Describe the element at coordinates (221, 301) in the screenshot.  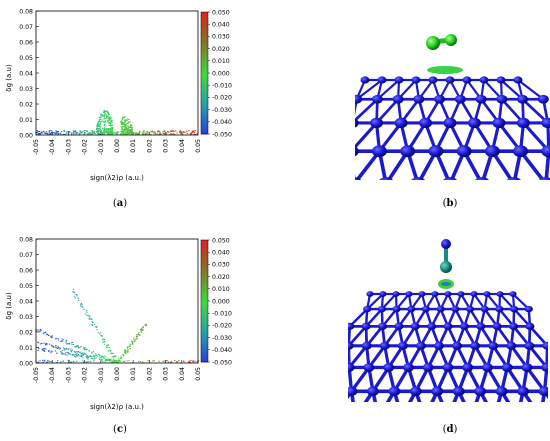
I see `colorbar-tick-label: 0.000` at that location.